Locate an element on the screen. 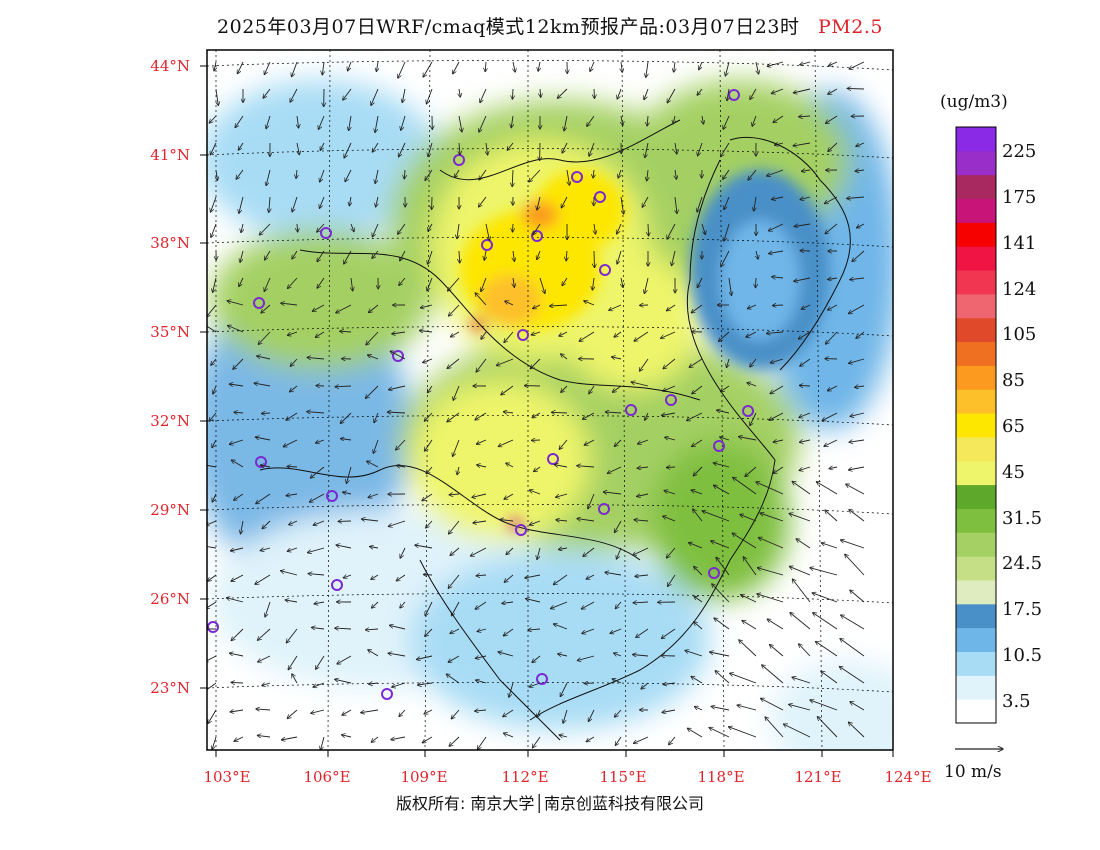  colorbar-label: 105 is located at coordinates (1019, 334).